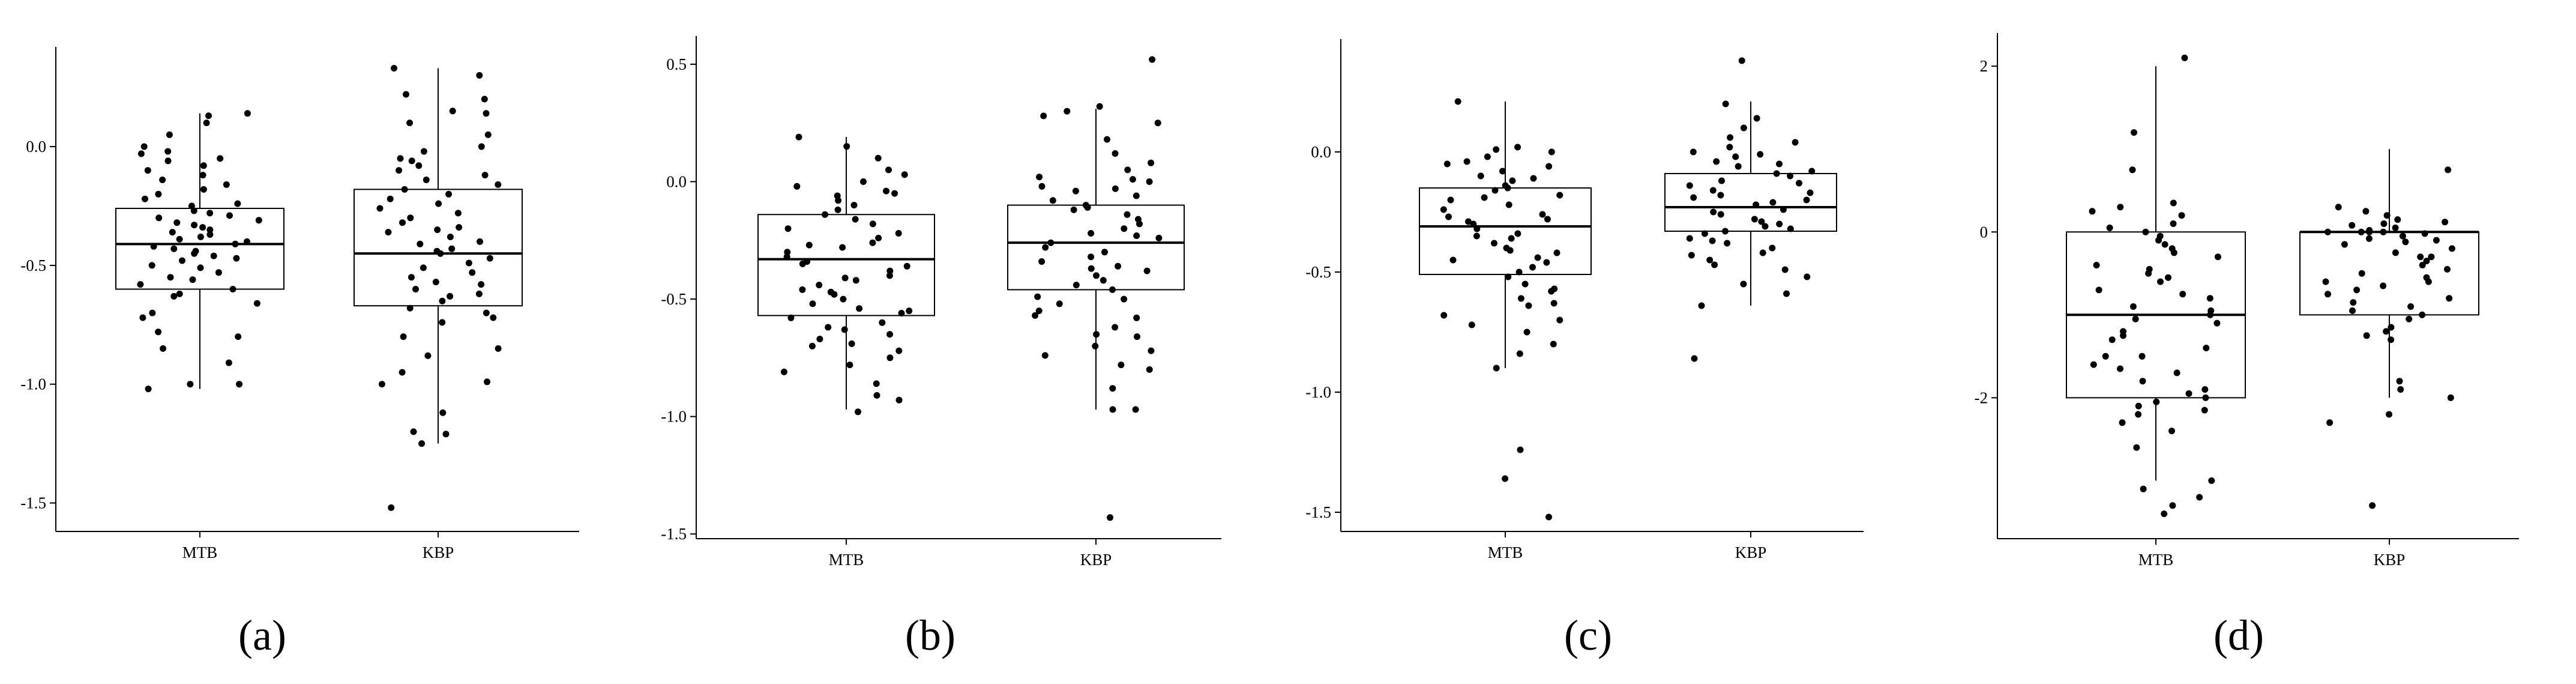 The height and width of the screenshot is (684, 2576). I want to click on y-tick-label: 0.0, so click(36, 147).